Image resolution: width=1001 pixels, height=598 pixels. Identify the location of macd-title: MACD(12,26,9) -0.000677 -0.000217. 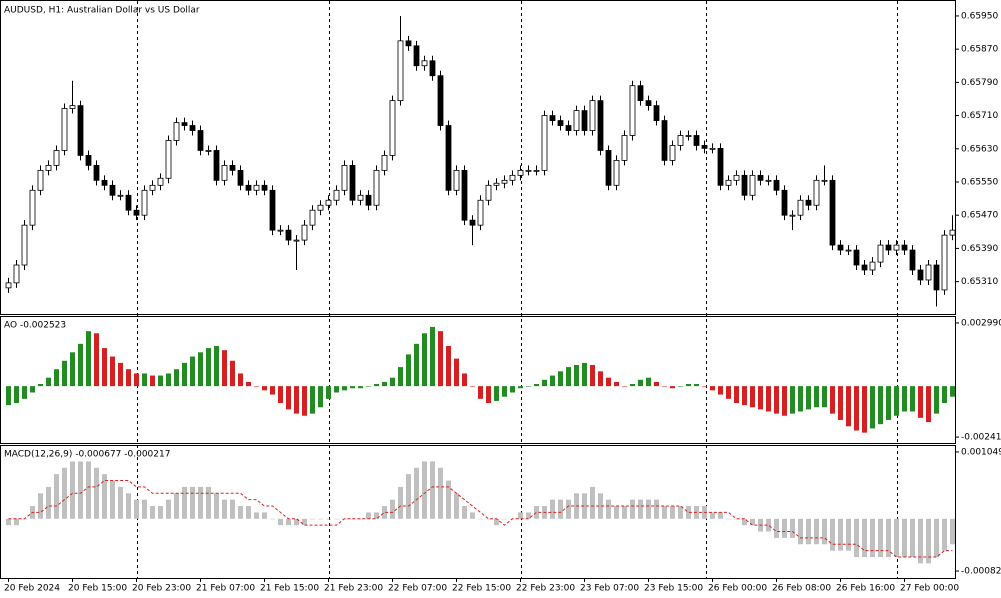
(87, 455).